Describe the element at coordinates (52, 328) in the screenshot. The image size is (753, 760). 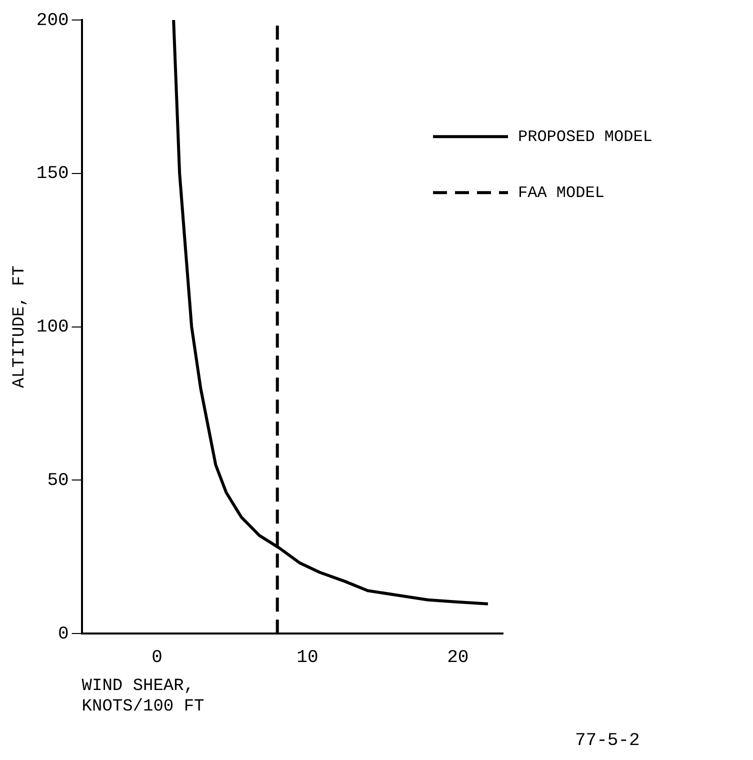
I see `y-tick-label: 100` at that location.